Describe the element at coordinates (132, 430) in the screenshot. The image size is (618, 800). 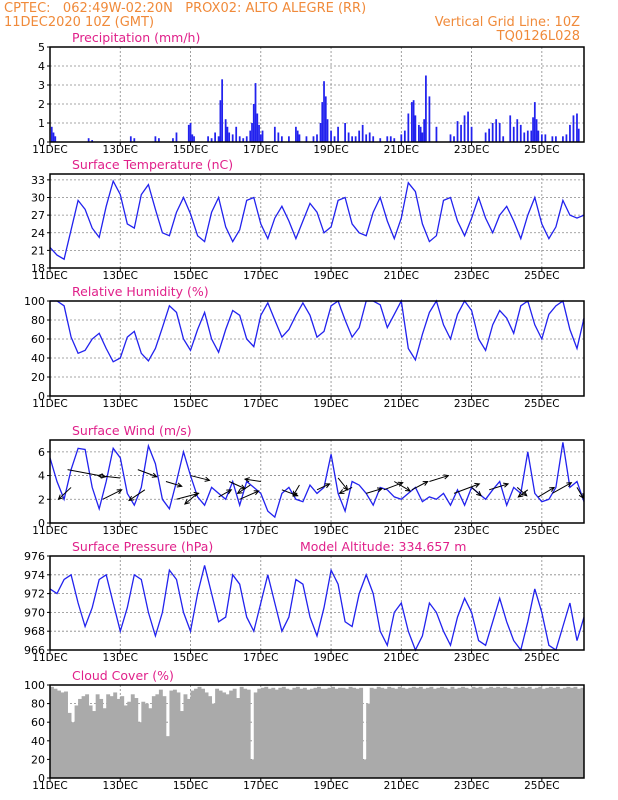
I see `panel-title: Surface Wind (m/s)` at that location.